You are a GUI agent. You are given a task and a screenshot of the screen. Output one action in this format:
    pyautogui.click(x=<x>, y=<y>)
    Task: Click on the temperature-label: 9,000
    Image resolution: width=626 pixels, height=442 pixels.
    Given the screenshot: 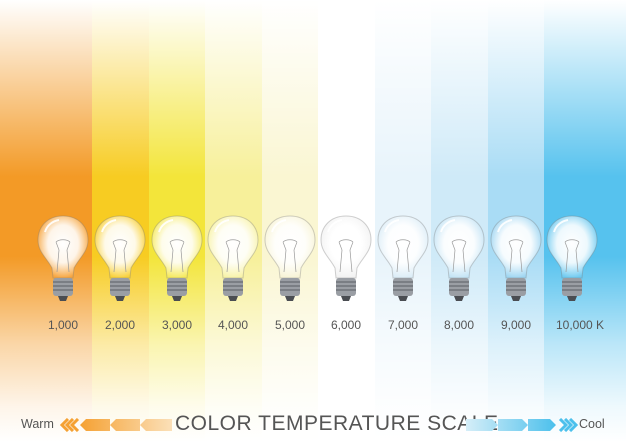 What is the action you would take?
    pyautogui.click(x=516, y=325)
    